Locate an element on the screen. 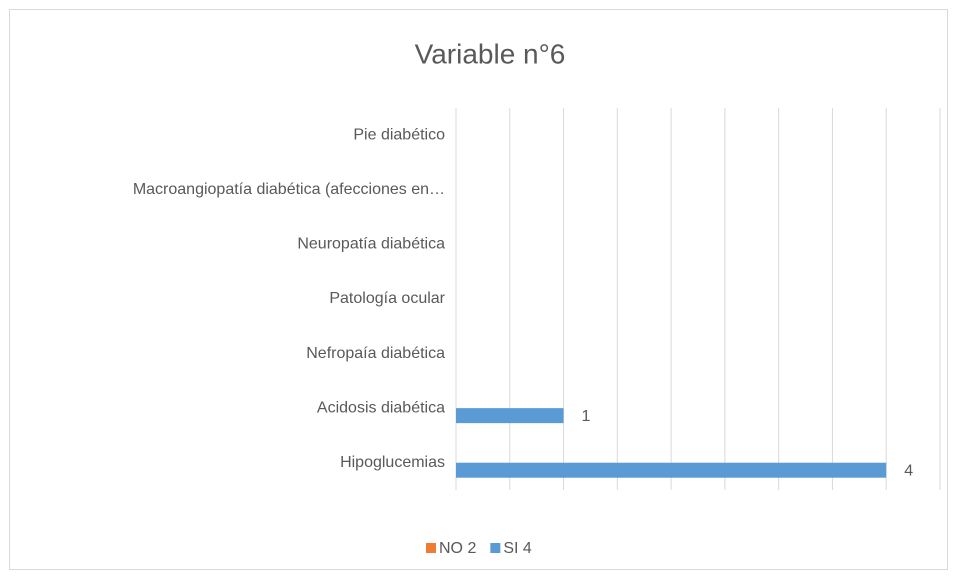  y-tick-label: Neuropatía diabética is located at coordinates (371, 244).